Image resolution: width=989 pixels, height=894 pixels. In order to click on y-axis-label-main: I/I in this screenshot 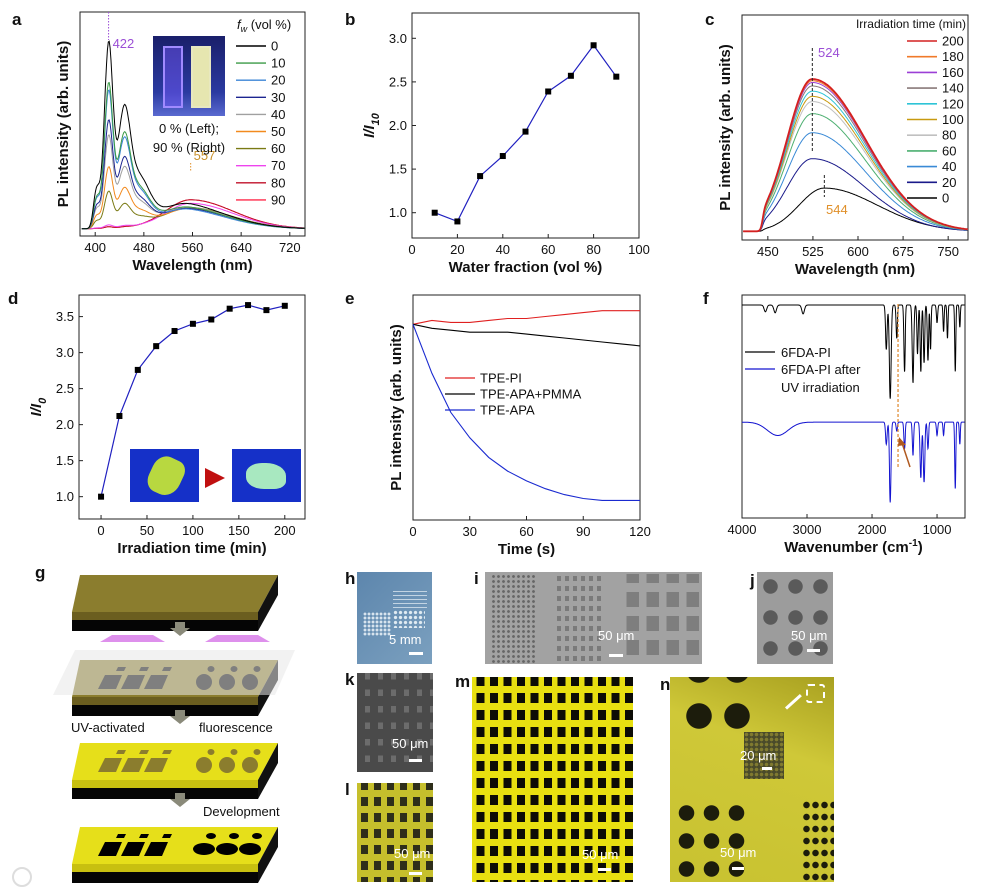, I will do `click(36, 409)`.